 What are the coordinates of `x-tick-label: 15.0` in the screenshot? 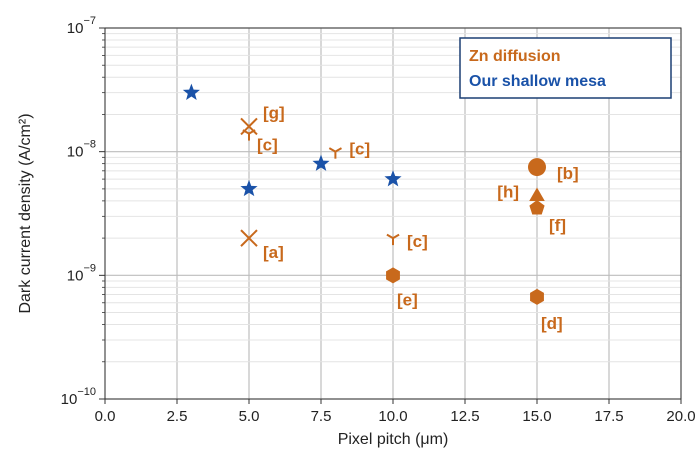 It's located at (536, 416).